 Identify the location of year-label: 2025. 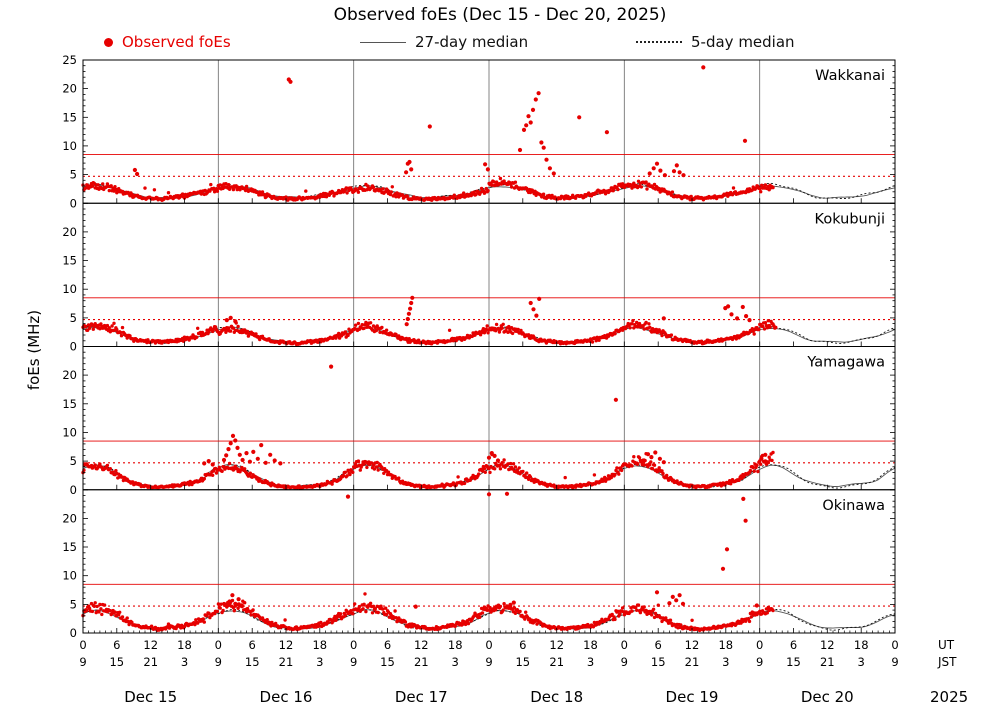
(949, 697).